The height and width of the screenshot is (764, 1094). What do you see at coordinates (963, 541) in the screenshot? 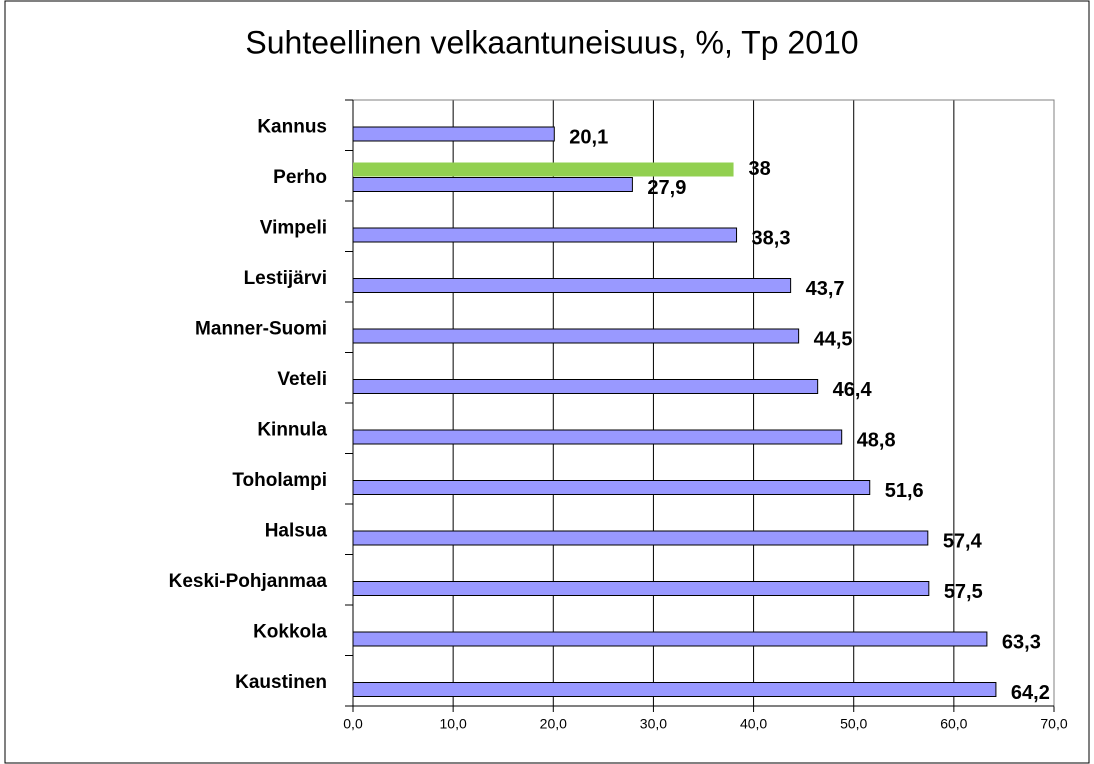
I see `value-label: 57,4` at bounding box center [963, 541].